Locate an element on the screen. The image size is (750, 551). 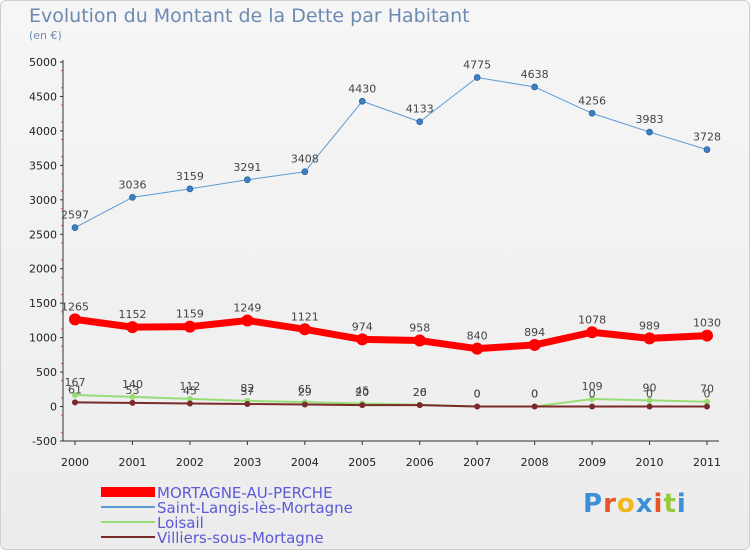
data-label: 3983 is located at coordinates (650, 119).